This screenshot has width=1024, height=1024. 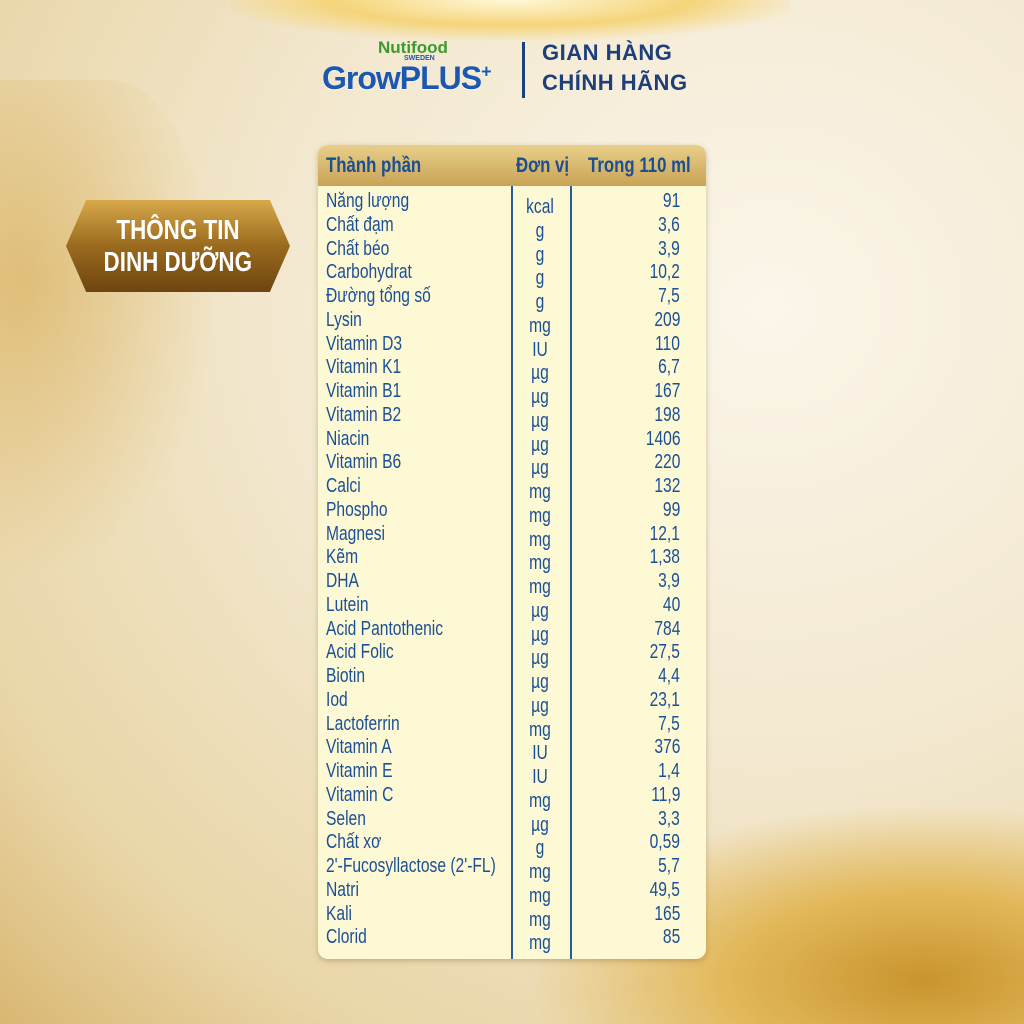 What do you see at coordinates (664, 889) in the screenshot?
I see `amount: 49,5` at bounding box center [664, 889].